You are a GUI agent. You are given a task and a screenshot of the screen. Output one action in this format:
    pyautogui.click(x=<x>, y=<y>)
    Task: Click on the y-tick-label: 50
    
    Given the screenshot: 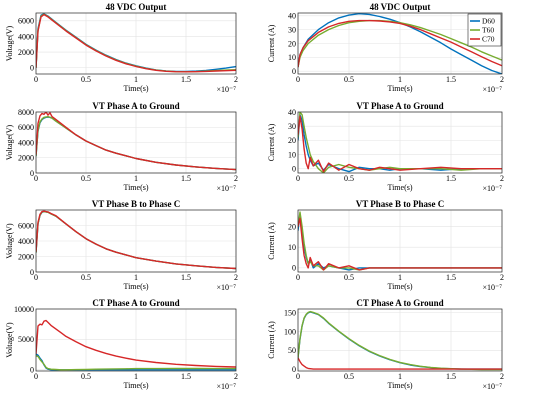 What is the action you would take?
    pyautogui.click(x=292, y=350)
    